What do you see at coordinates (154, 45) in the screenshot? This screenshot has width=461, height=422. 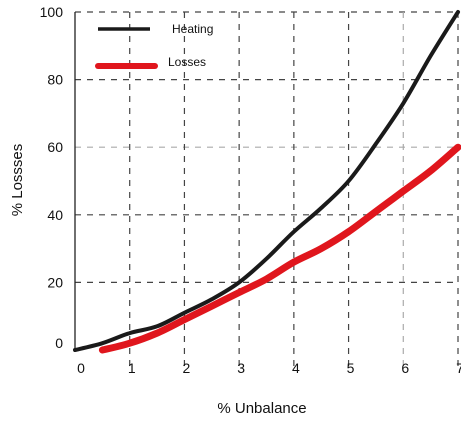 I see `legend: Heating Losses` at bounding box center [154, 45].